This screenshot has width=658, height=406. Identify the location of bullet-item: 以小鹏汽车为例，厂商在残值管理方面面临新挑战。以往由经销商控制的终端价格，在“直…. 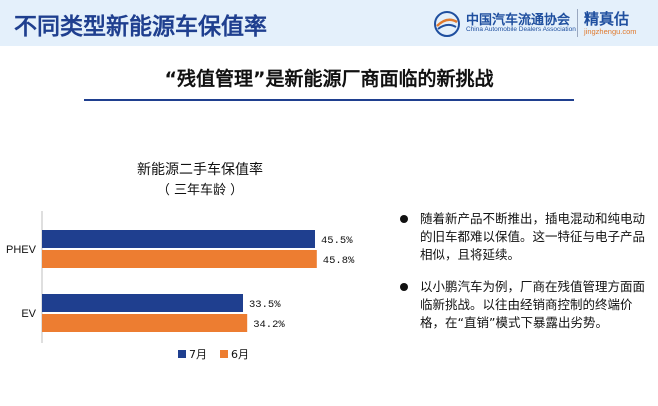
(523, 305).